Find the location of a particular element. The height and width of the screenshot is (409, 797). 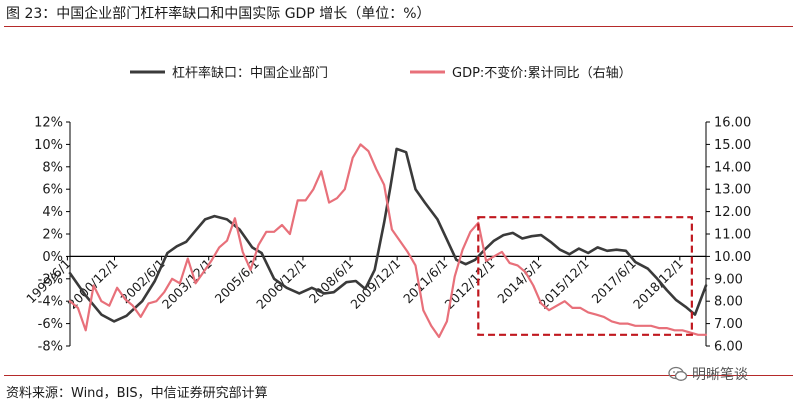

figure-title: 图 23：中国企业部门杠杆率缺口和中国实际 GDP 增长（单位：%） is located at coordinates (218, 14).